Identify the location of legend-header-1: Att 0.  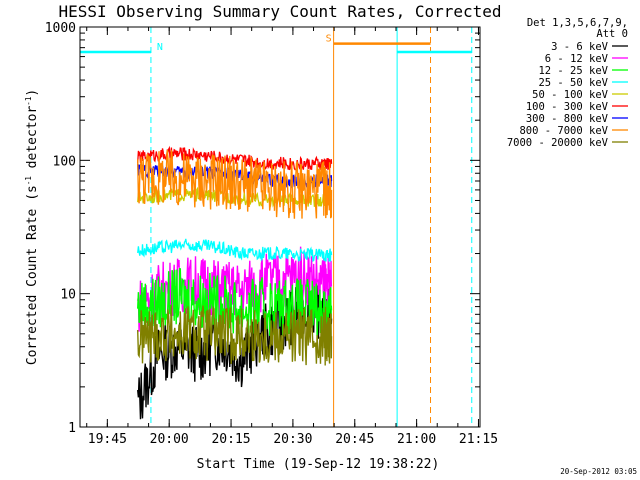
(612, 34).